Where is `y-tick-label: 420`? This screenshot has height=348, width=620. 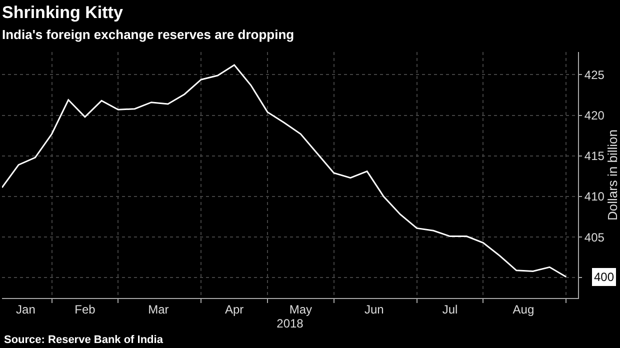
y-tick-label: 420 is located at coordinates (594, 115).